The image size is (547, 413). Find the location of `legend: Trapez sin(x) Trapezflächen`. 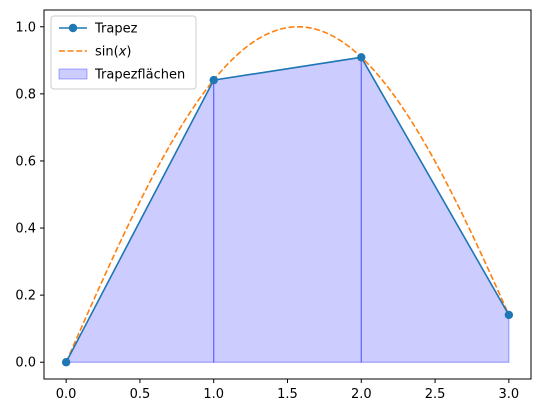

legend: Trapez sin(x) Trapezflächen is located at coordinates (123, 52).